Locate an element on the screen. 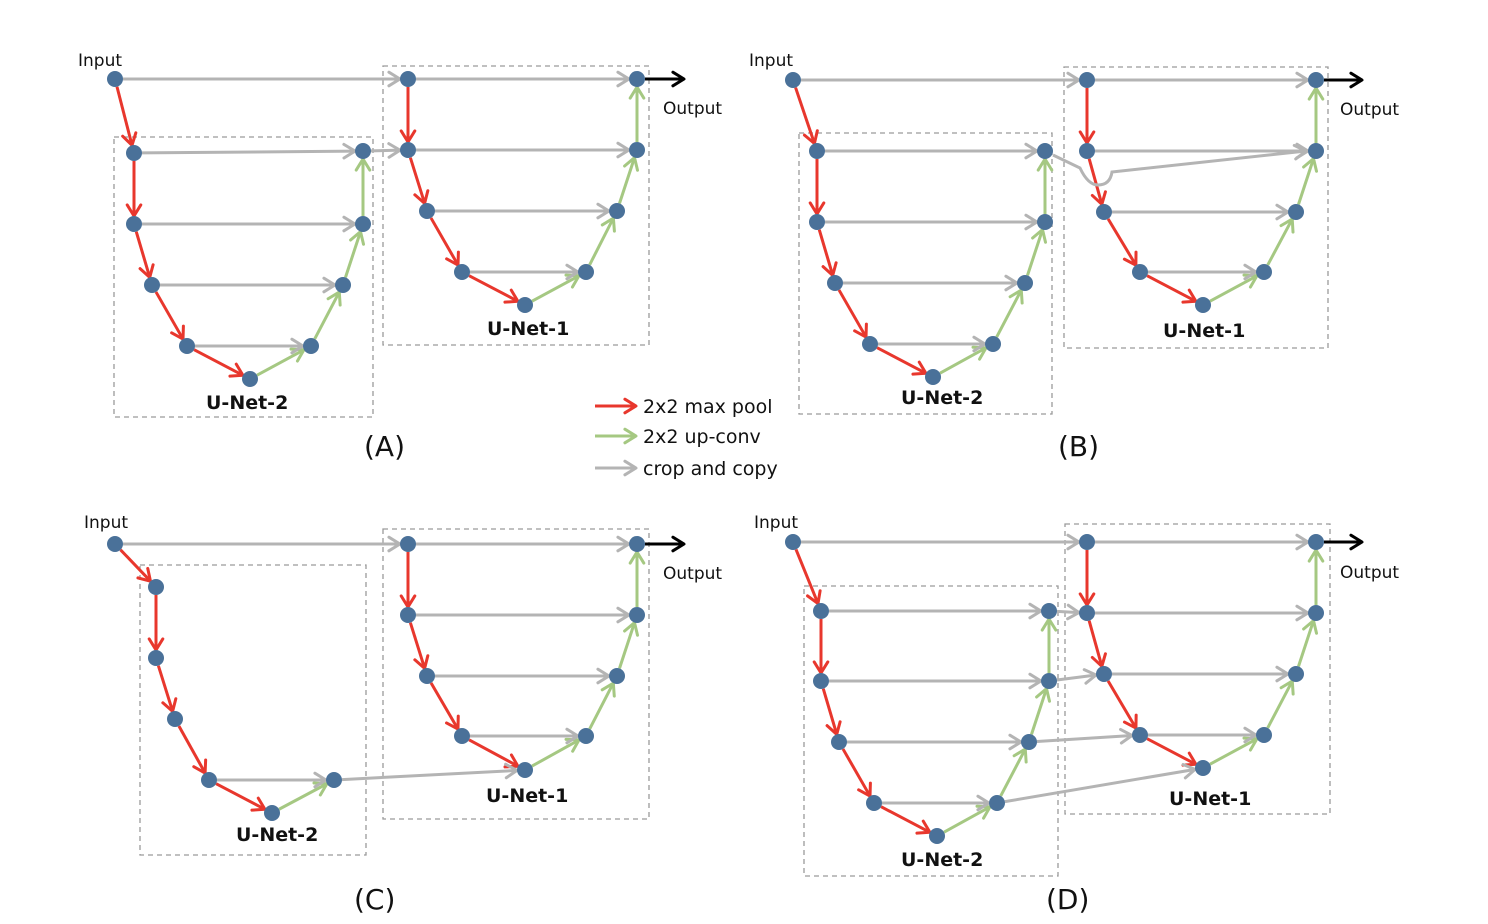 The width and height of the screenshot is (1488, 924). panel-b-unet1-copy is located at coordinates (1201, 212).